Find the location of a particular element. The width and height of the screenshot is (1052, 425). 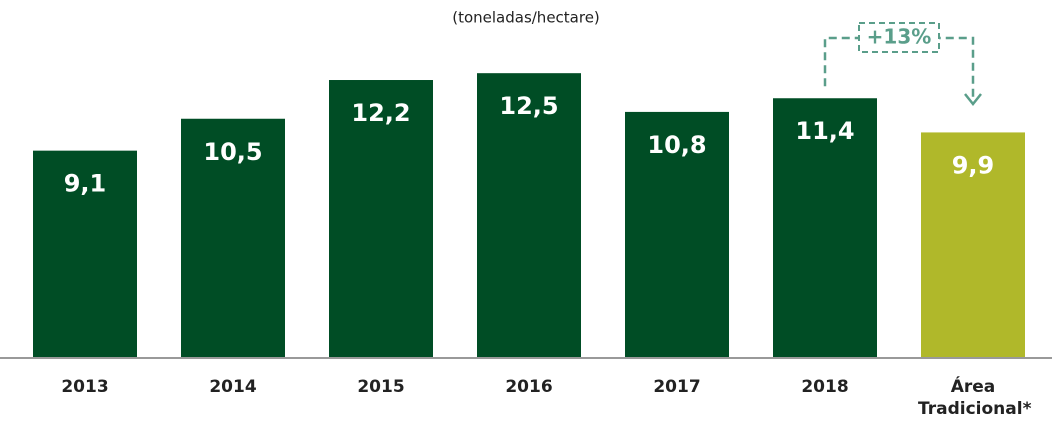

x-tick-text: 2014 is located at coordinates (233, 387).